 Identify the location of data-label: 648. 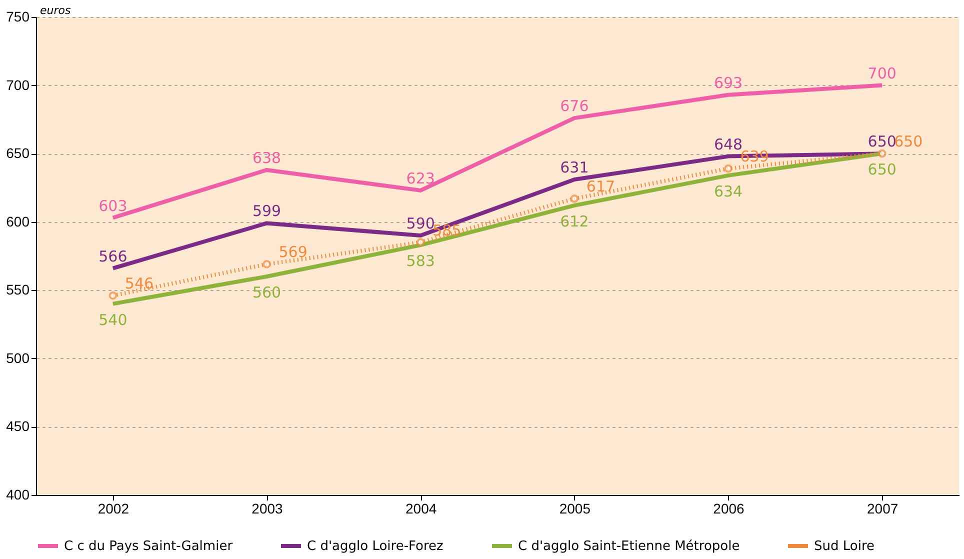
(728, 144).